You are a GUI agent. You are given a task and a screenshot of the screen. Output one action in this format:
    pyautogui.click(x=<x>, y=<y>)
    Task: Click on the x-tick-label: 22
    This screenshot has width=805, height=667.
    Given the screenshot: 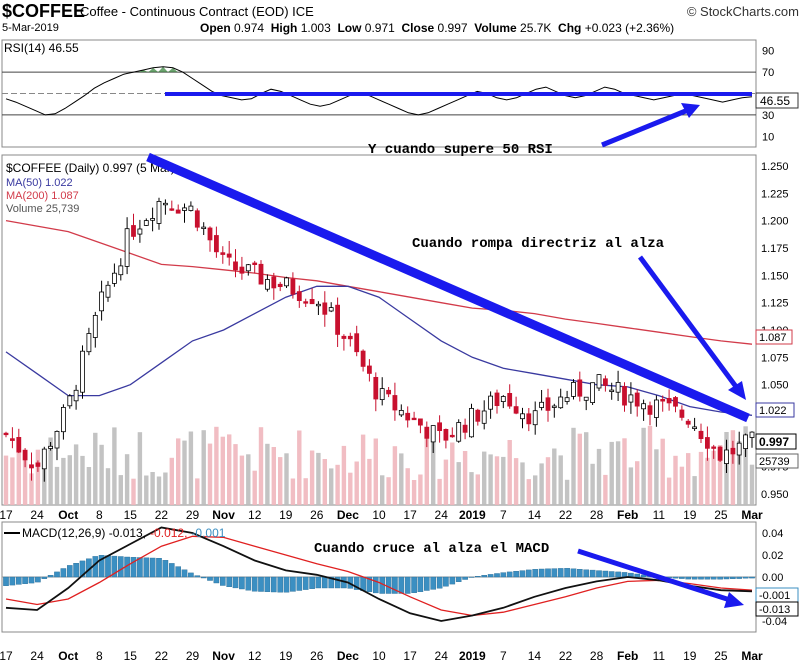 What is the action you would take?
    pyautogui.click(x=162, y=656)
    